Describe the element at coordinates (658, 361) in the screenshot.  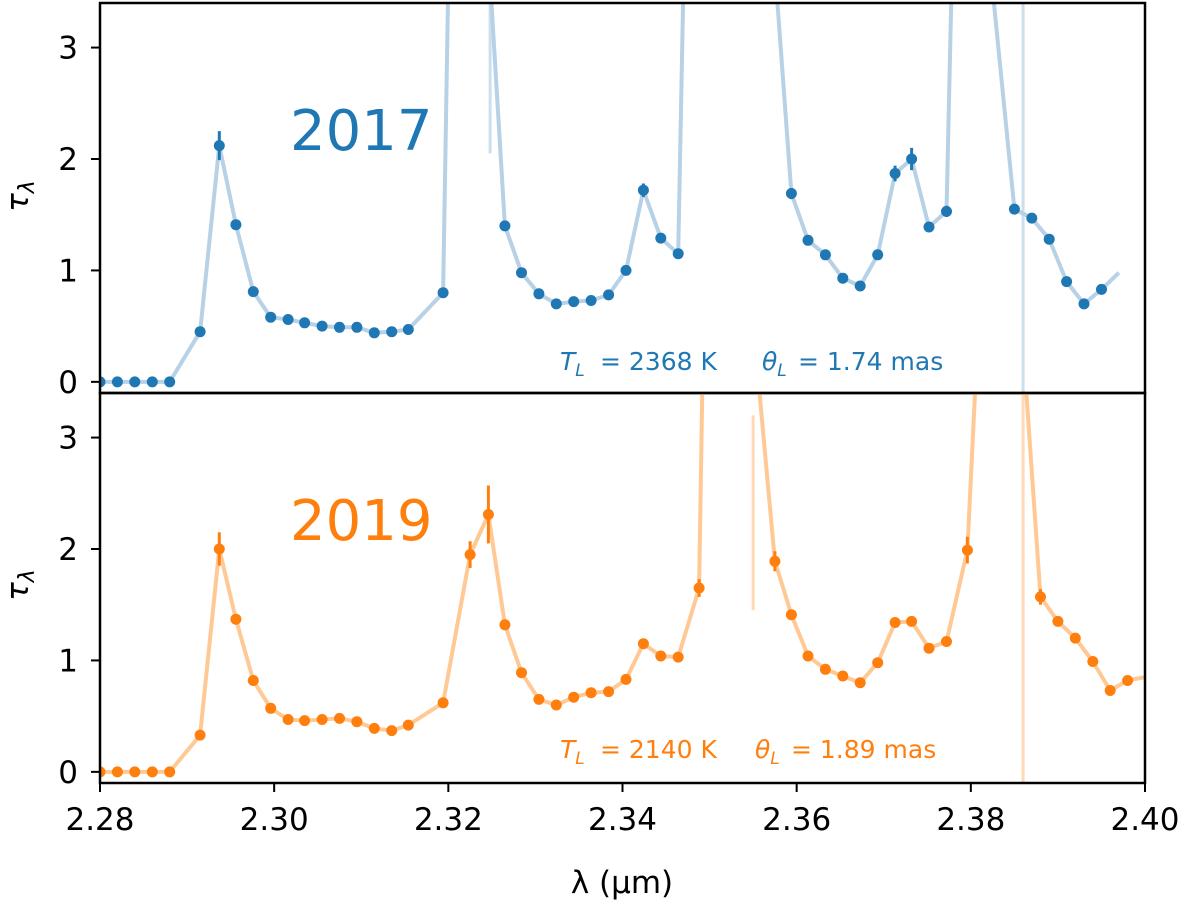
I see `svg-text: = 2368 K` at that location.